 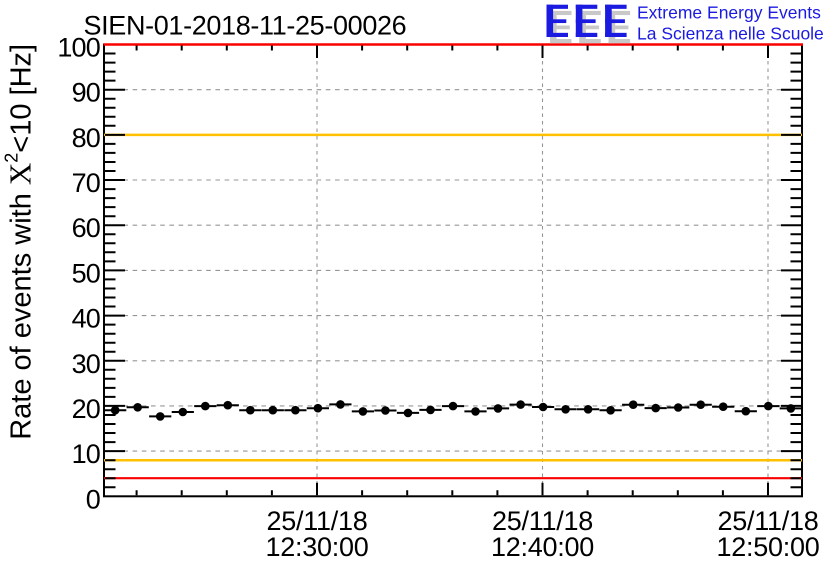 What do you see at coordinates (86, 364) in the screenshot?
I see `svg-text: 30` at bounding box center [86, 364].